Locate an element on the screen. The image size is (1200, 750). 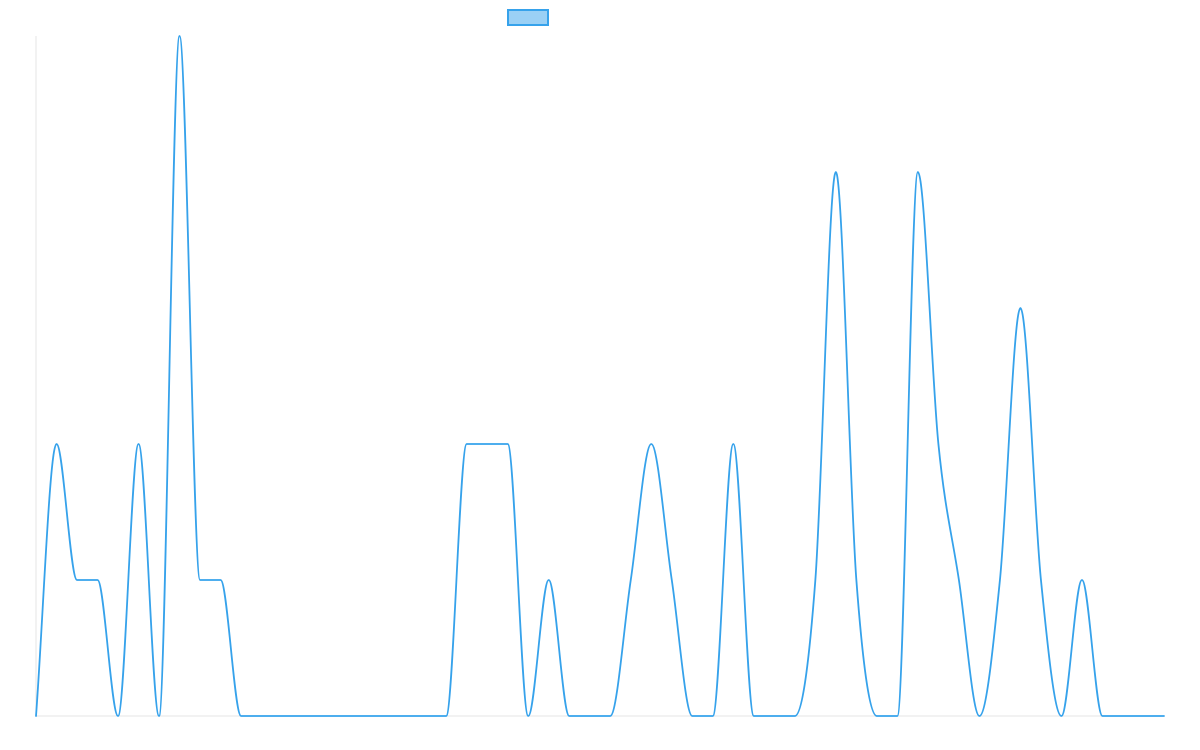
legend is located at coordinates (528, 17).